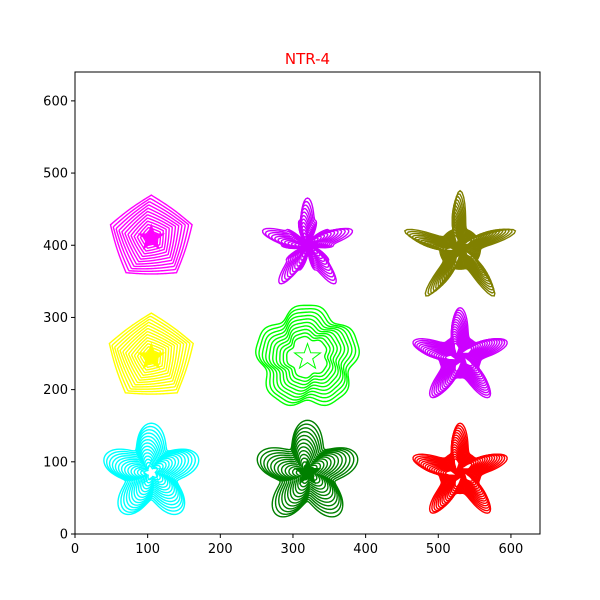 The width and height of the screenshot is (600, 600). Describe the element at coordinates (438, 549) in the screenshot. I see `x-tick-label: 500` at that location.